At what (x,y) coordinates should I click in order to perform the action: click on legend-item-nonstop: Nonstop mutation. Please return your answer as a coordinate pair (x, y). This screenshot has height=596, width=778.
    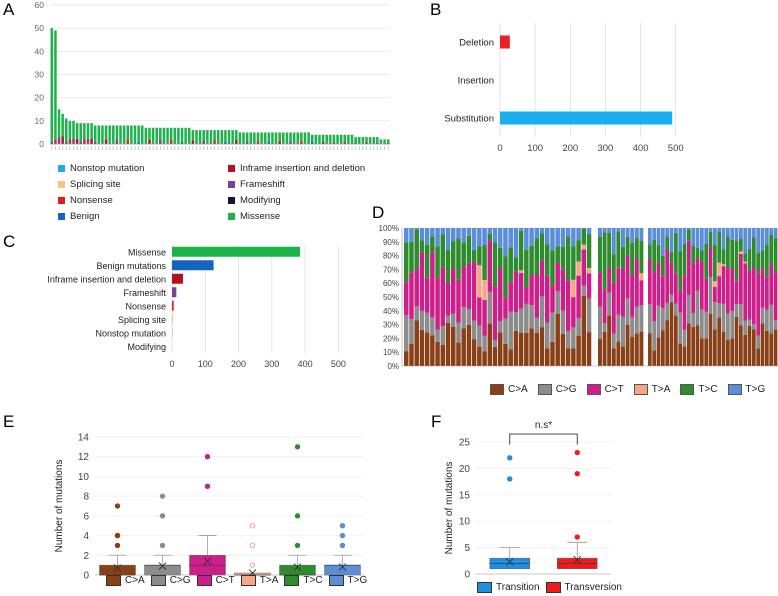
    Looking at the image, I should click on (101, 168).